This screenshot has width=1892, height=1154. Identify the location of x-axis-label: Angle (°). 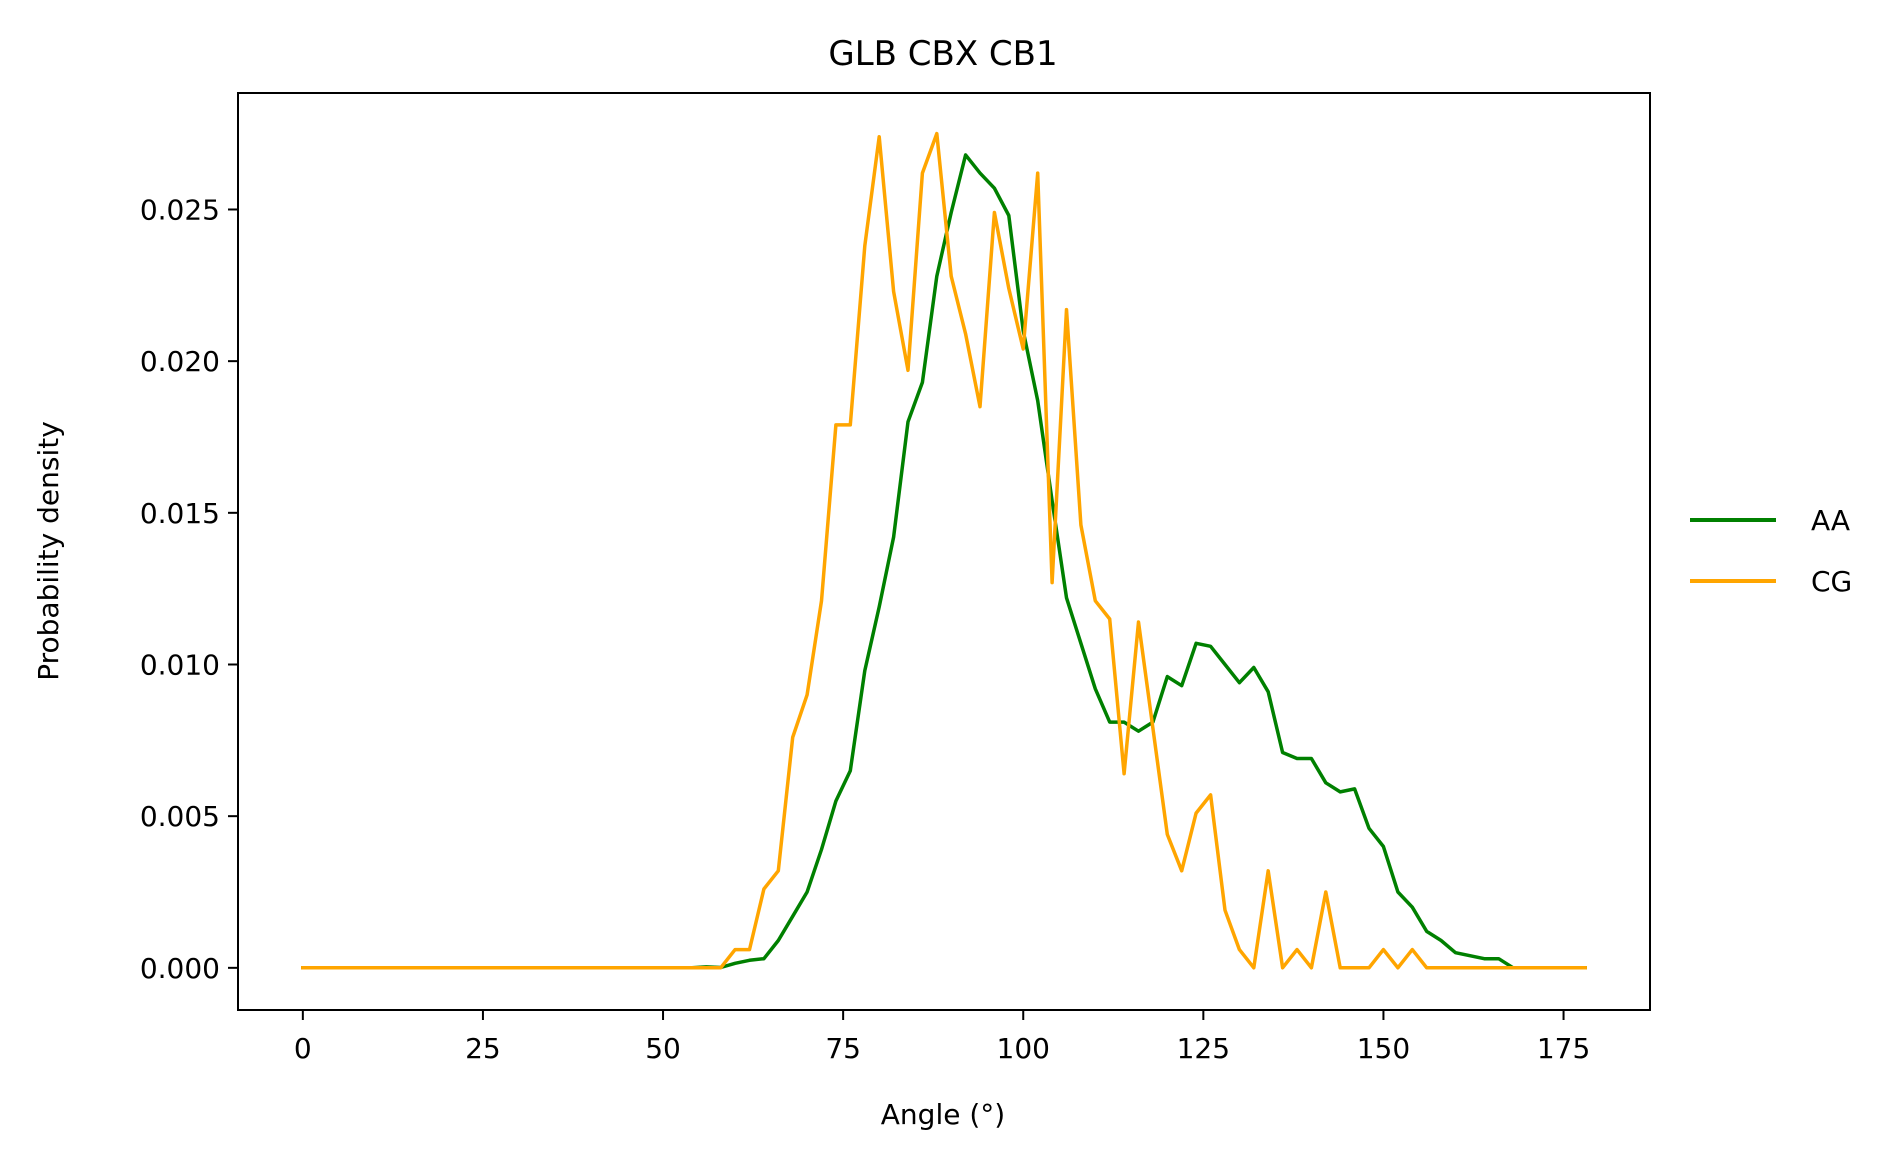
(943, 1114).